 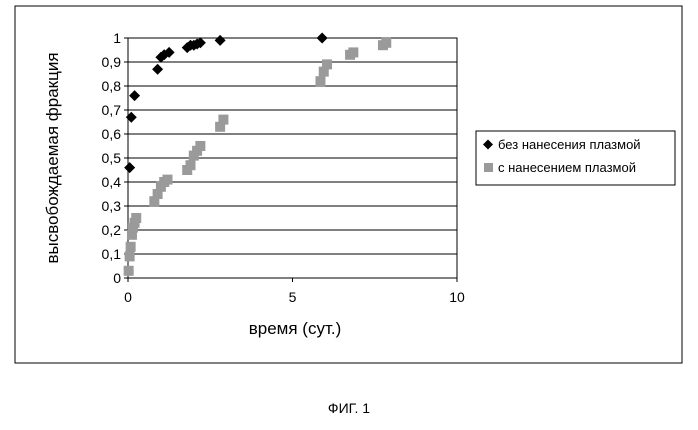 I want to click on legend-label-series-2: с нанесением плазмой, so click(x=567, y=167).